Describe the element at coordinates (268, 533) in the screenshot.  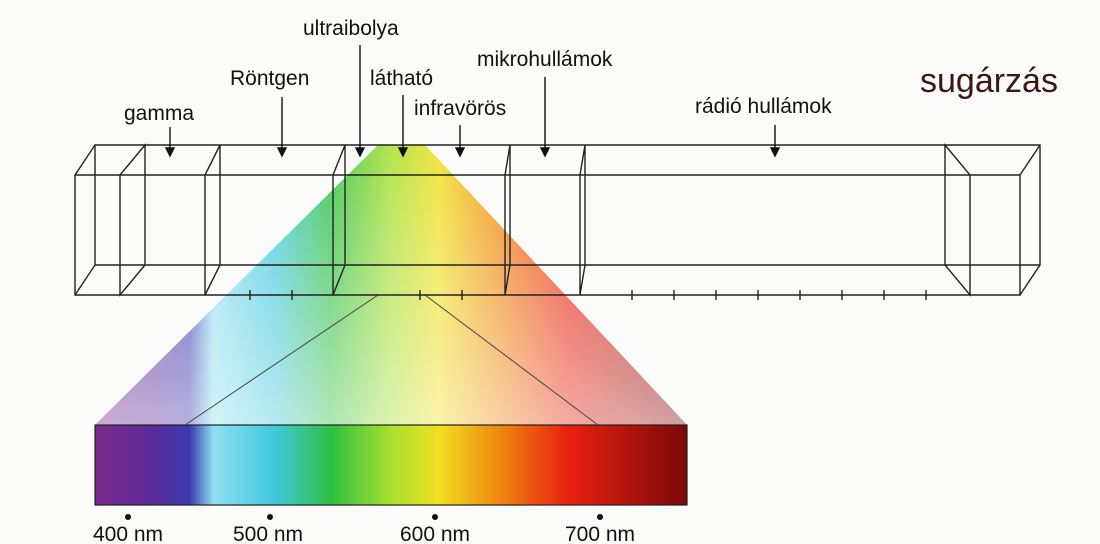
I see `scale-label: 500 nm` at that location.